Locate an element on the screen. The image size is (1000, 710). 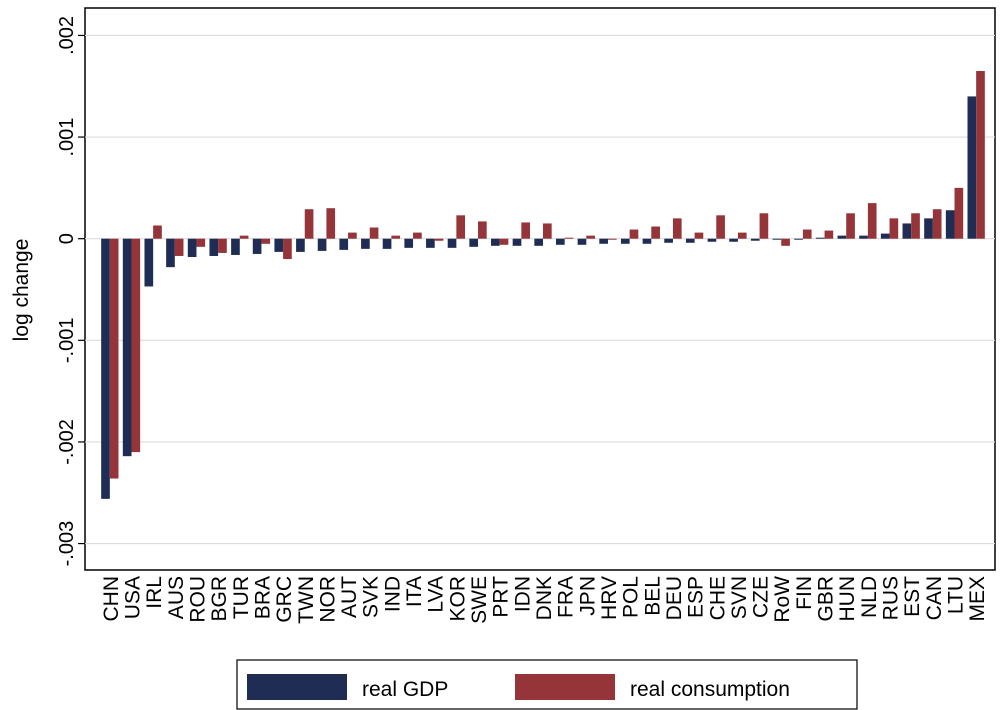
x-tick-label: SWE is located at coordinates (479, 600).